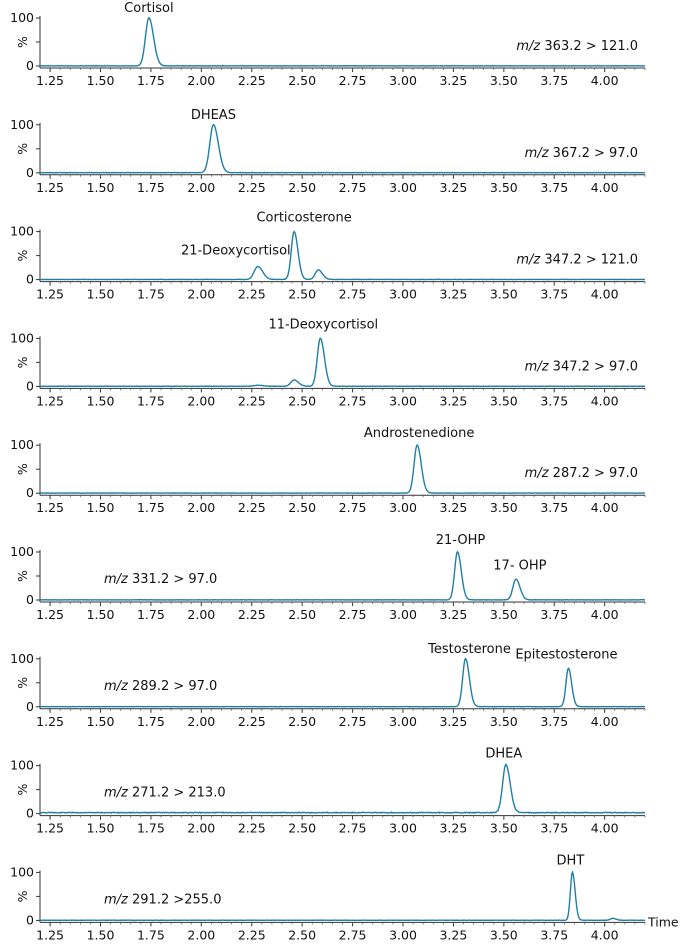 Image resolution: width=683 pixels, height=946 pixels. What do you see at coordinates (236, 251) in the screenshot?
I see `peak-label: 21-Deoxycortisol` at bounding box center [236, 251].